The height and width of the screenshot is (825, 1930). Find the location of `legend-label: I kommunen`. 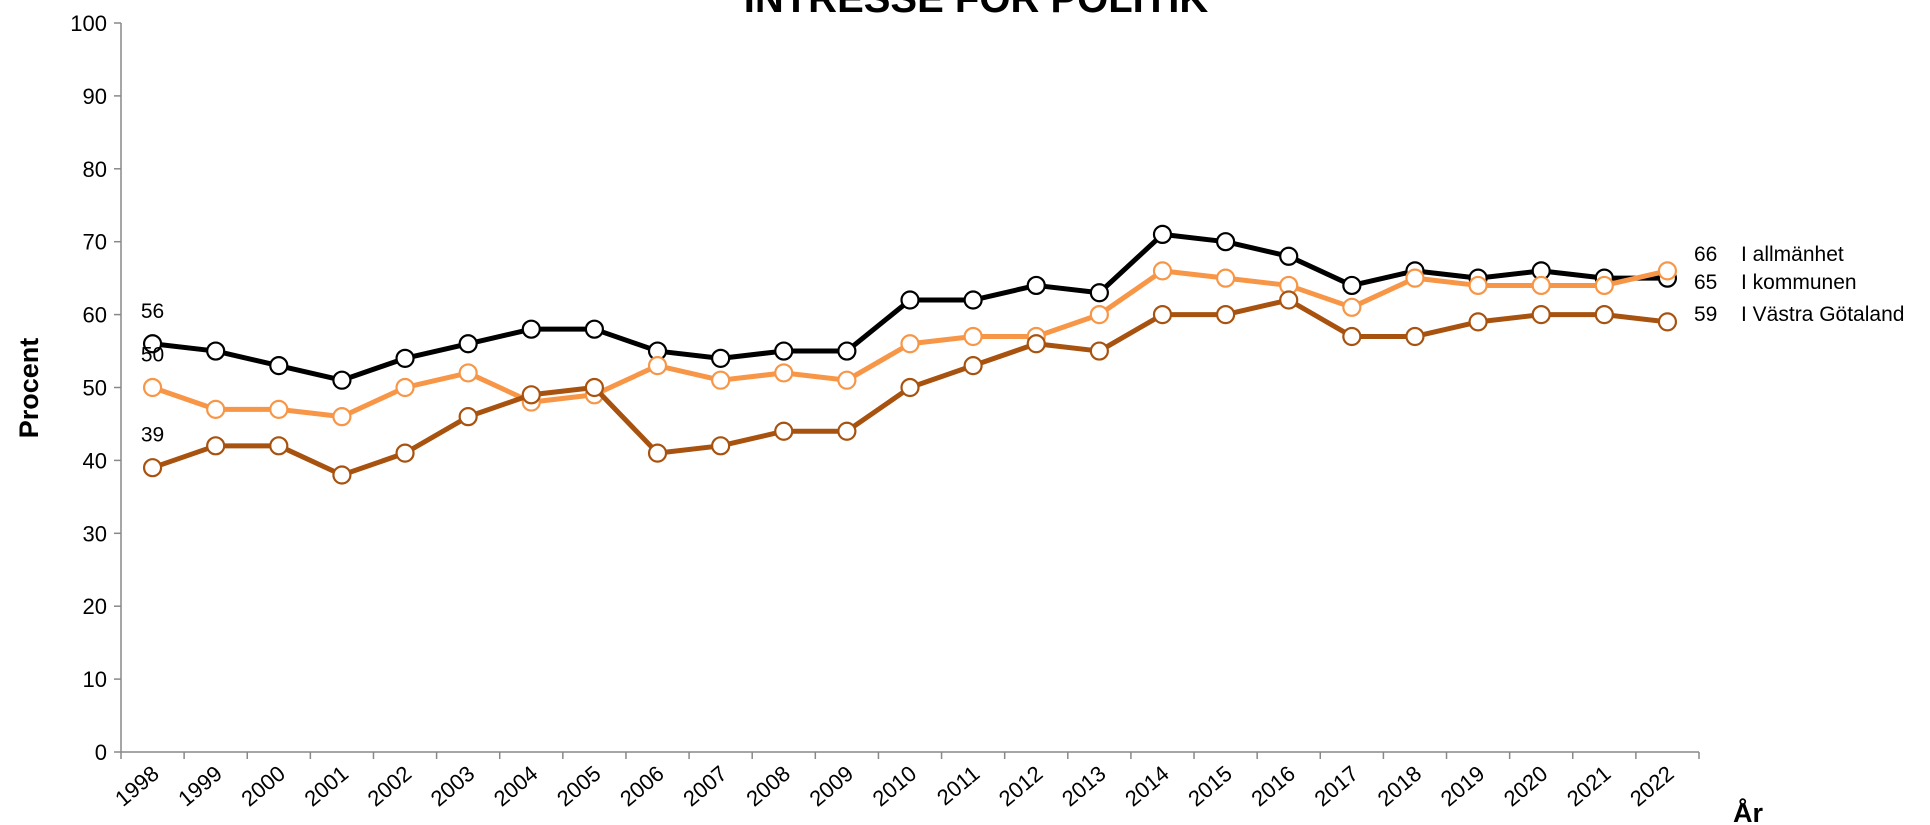

legend-label: I kommunen is located at coordinates (1799, 282).